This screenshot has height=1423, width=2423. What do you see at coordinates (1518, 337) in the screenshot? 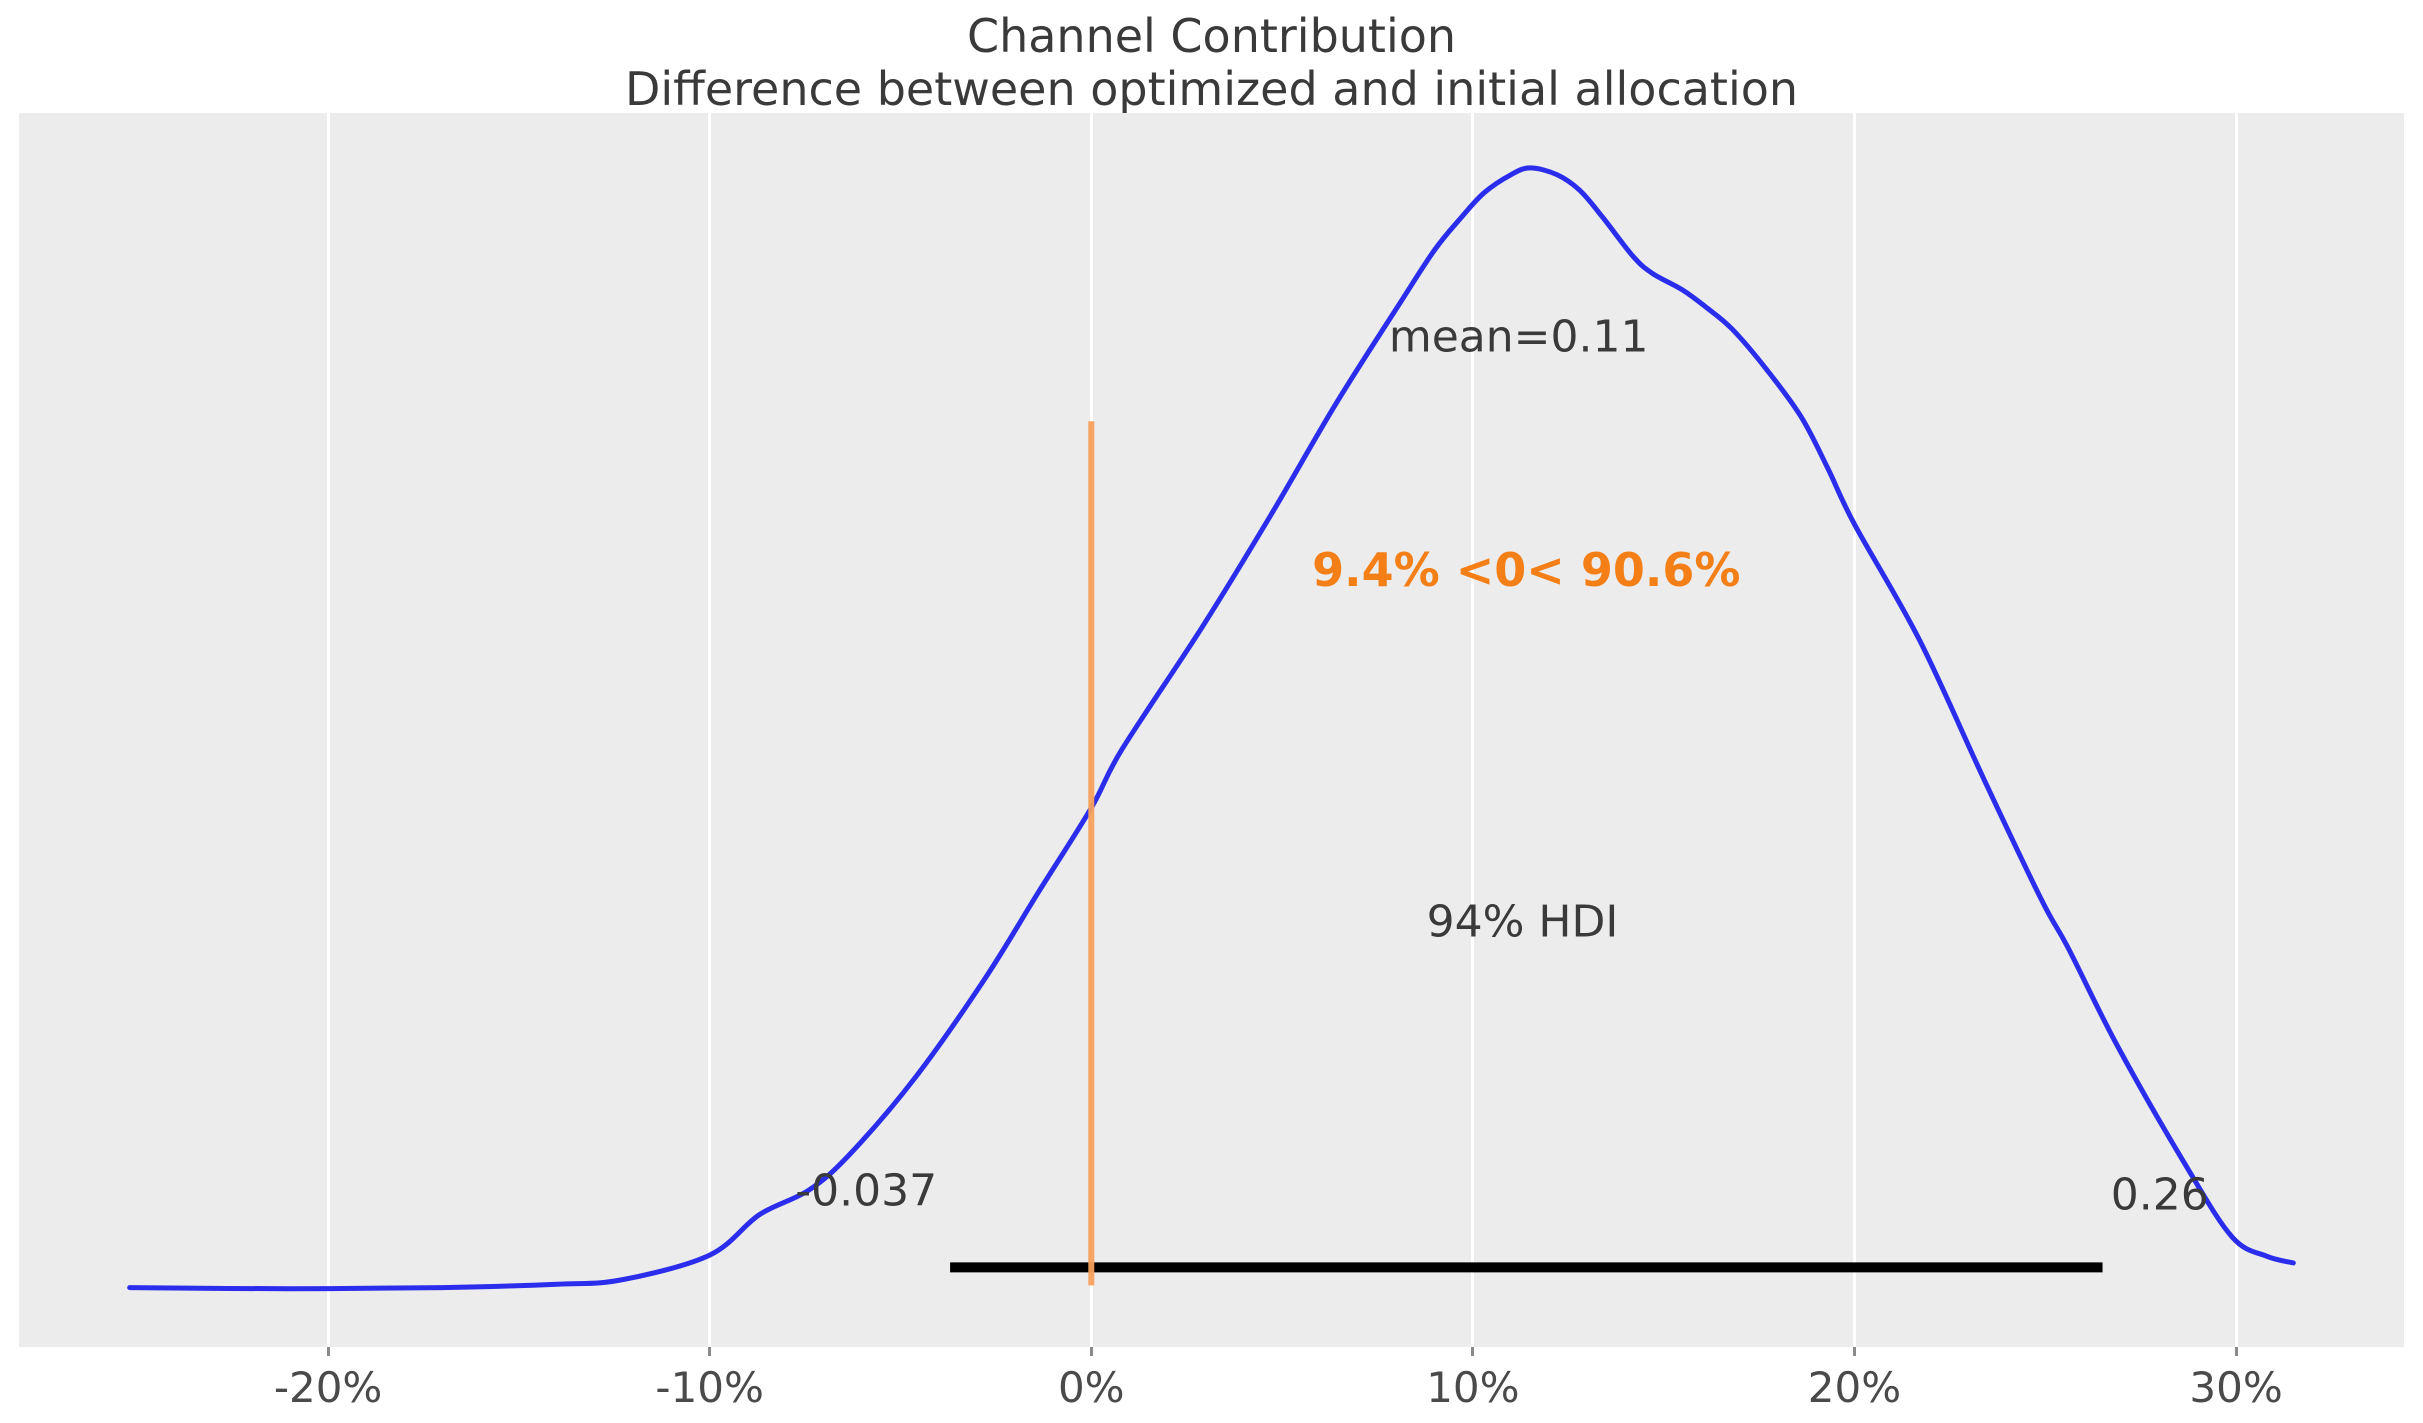
I see `mean-label: mean=0.11` at bounding box center [1518, 337].